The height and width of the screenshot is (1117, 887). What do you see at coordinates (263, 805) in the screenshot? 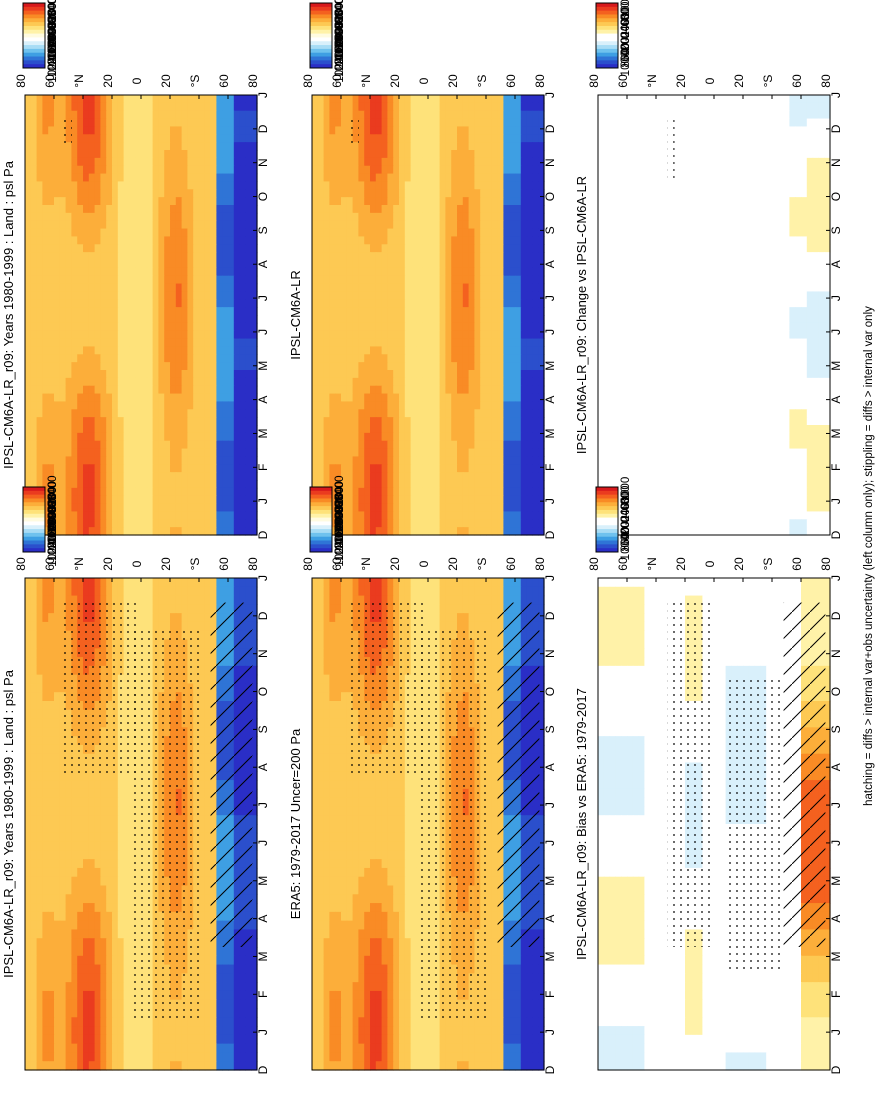
I see `month-tick-label: J` at bounding box center [263, 805].